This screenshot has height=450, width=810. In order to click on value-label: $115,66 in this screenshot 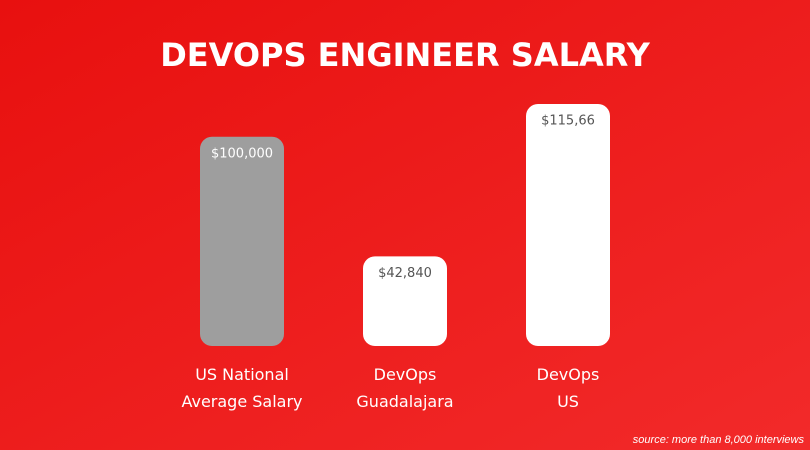, I will do `click(568, 121)`.